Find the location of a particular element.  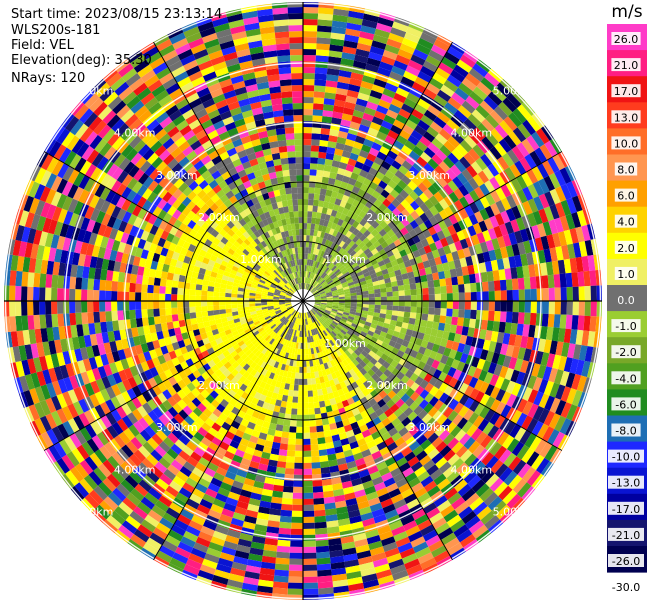

colorbar-tick-label: 0.0 is located at coordinates (626, 300).